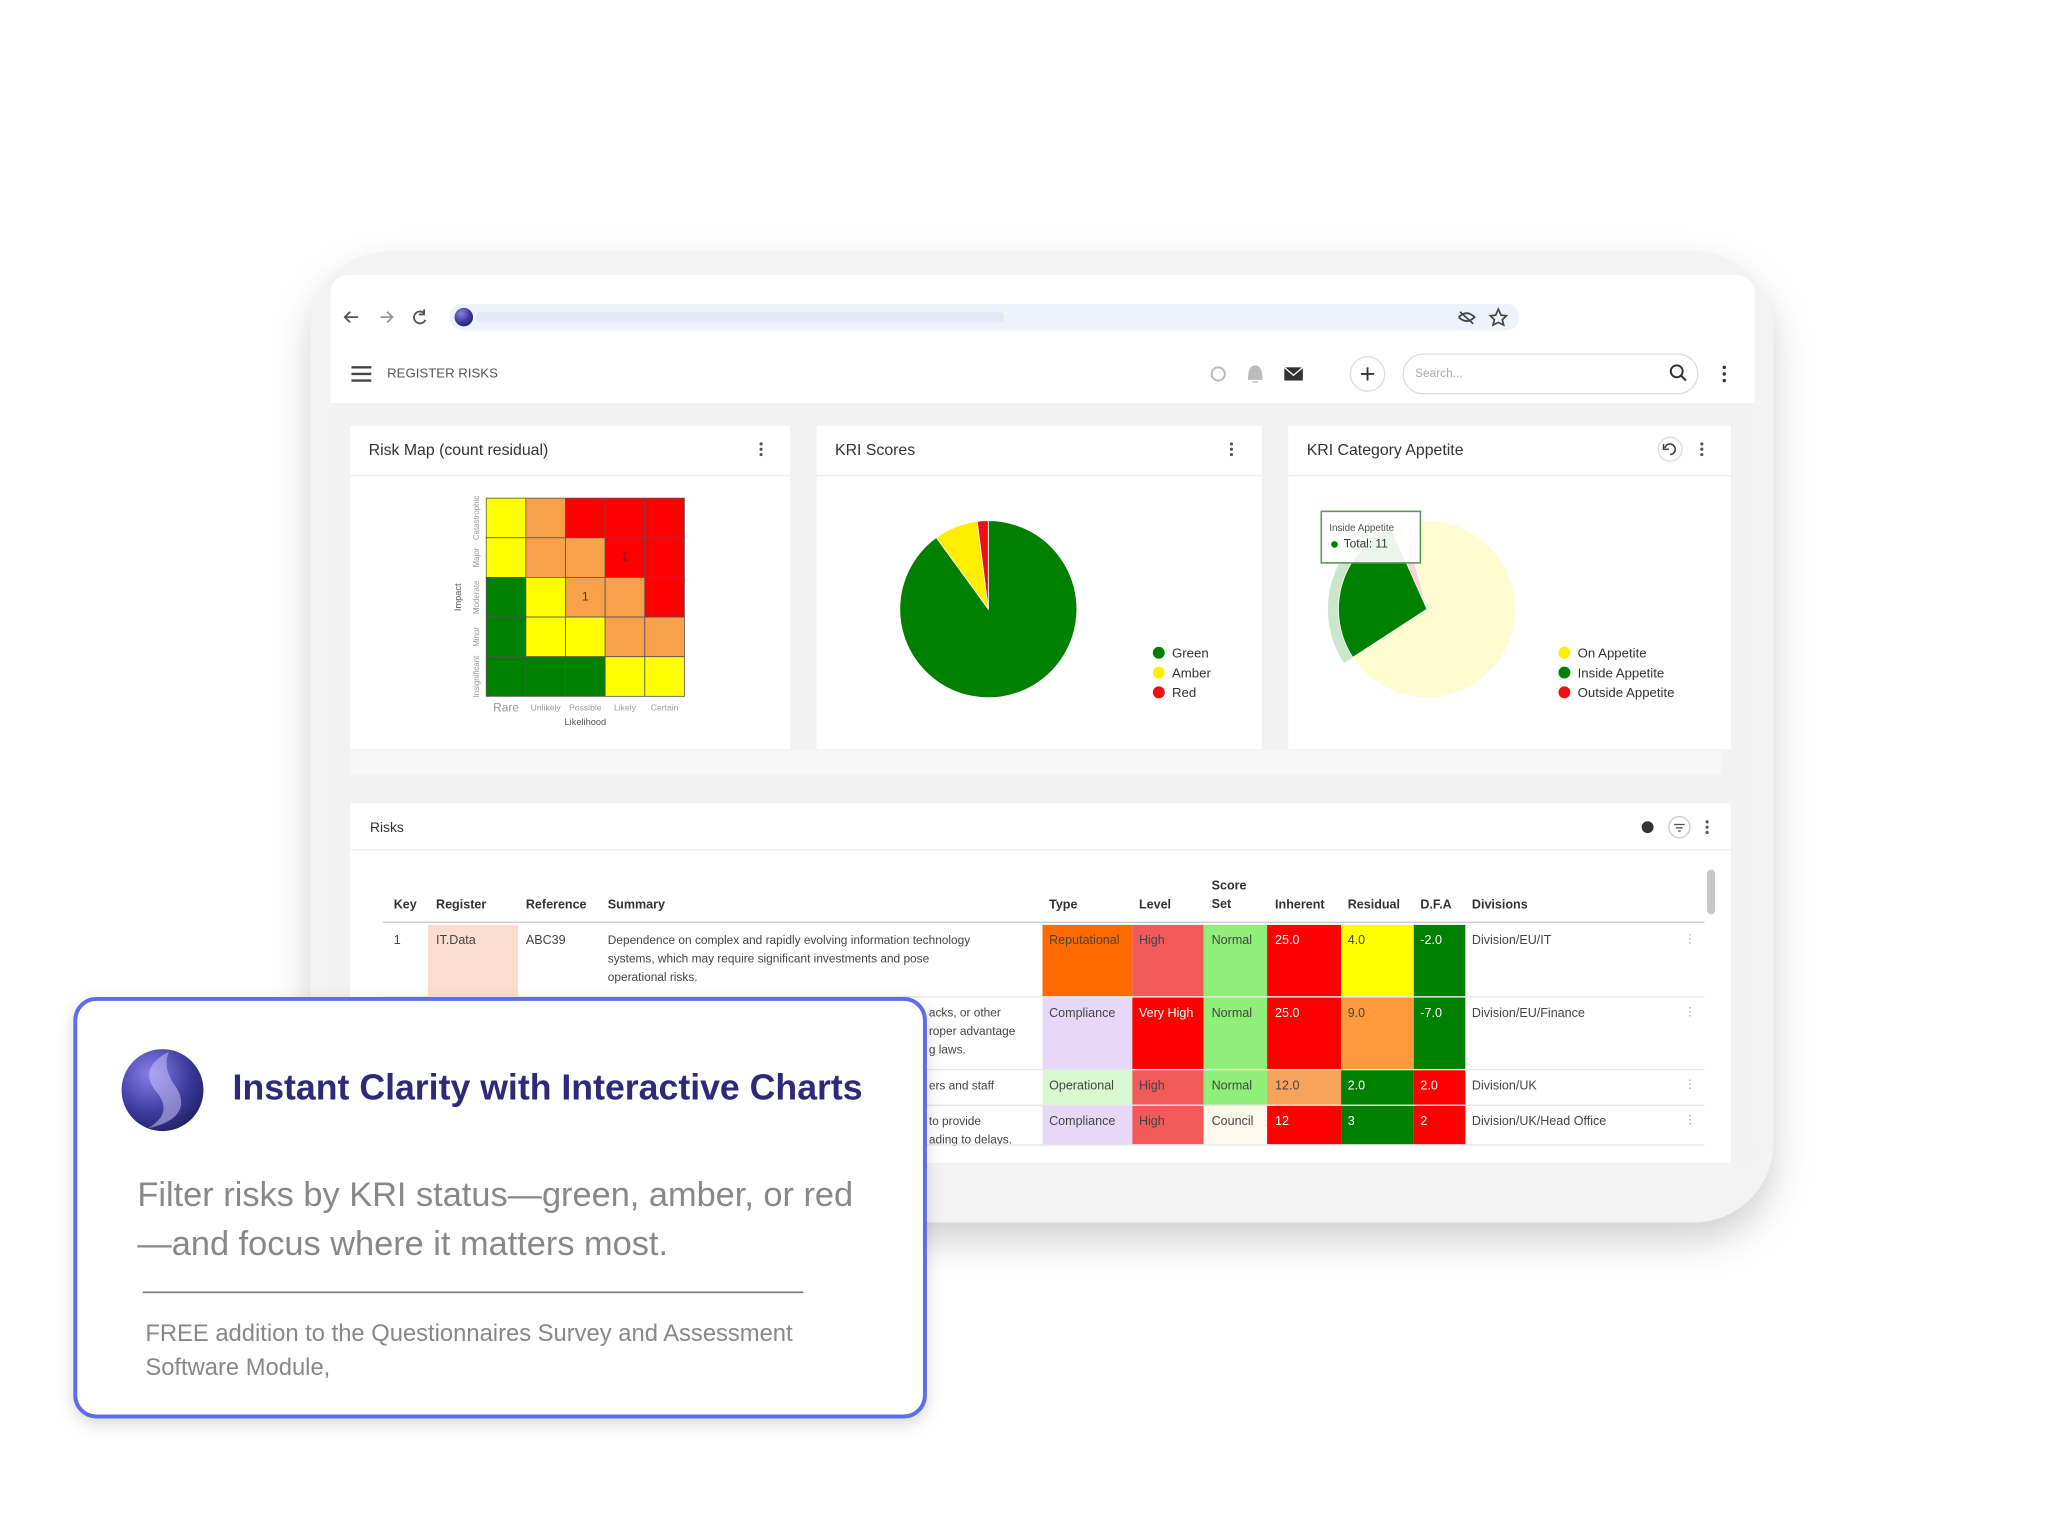 The image size is (2048, 1535). What do you see at coordinates (1647, 827) in the screenshot?
I see `bug-icon` at bounding box center [1647, 827].